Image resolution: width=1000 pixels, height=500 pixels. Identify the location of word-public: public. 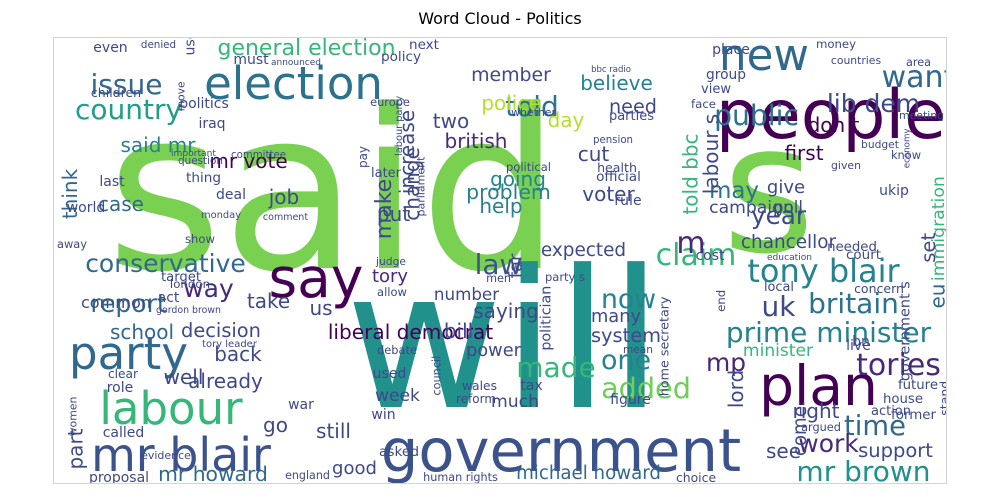
(756, 115).